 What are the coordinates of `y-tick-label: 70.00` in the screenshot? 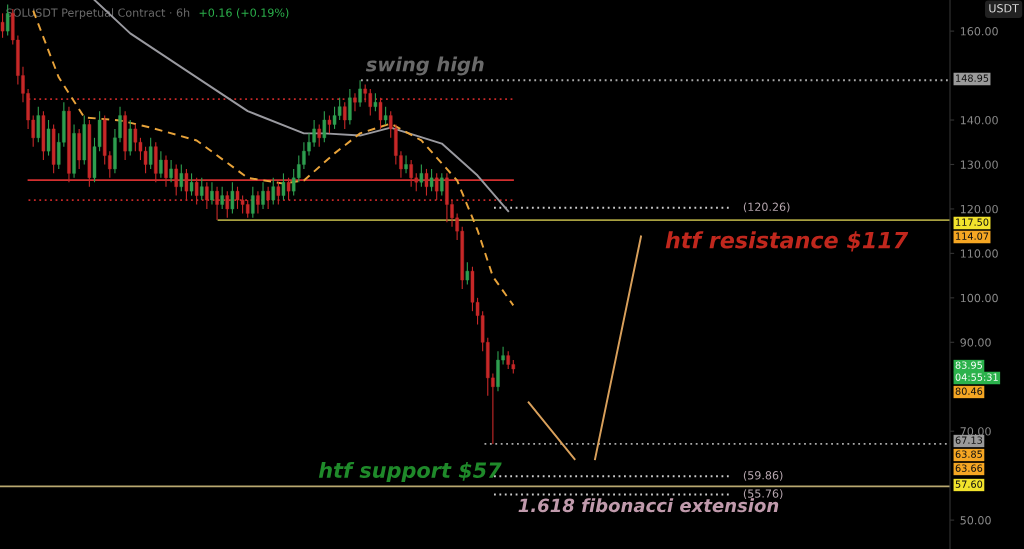 It's located at (975, 431).